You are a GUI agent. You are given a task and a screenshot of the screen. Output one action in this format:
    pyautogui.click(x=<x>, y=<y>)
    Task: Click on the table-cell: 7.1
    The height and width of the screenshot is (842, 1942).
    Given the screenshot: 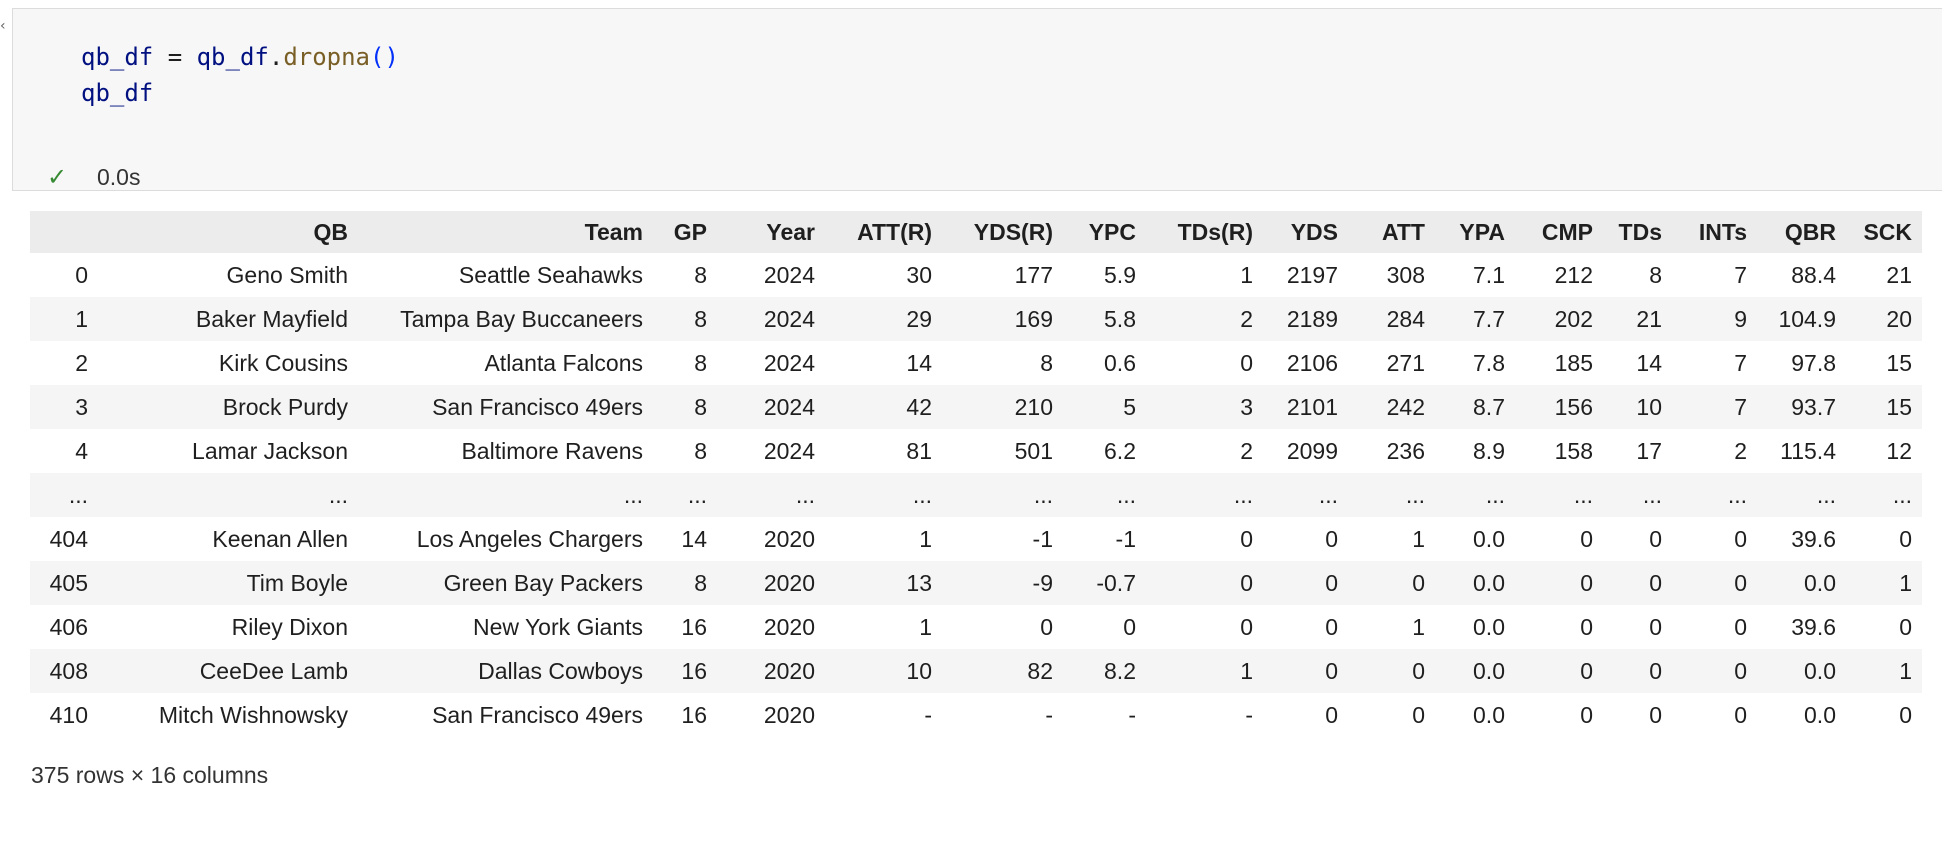 What is the action you would take?
    pyautogui.click(x=1489, y=274)
    